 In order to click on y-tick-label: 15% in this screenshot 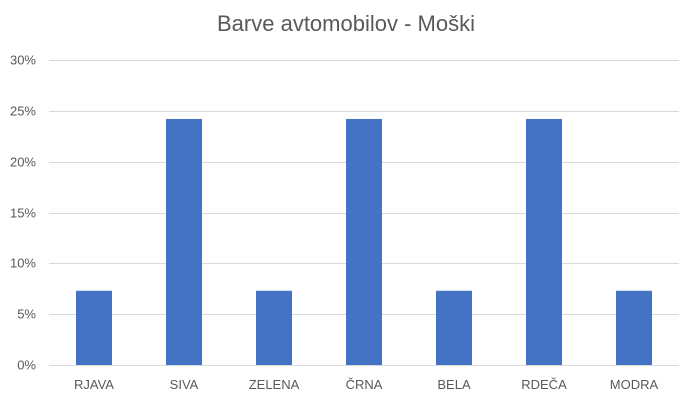, I will do `click(23, 213)`.